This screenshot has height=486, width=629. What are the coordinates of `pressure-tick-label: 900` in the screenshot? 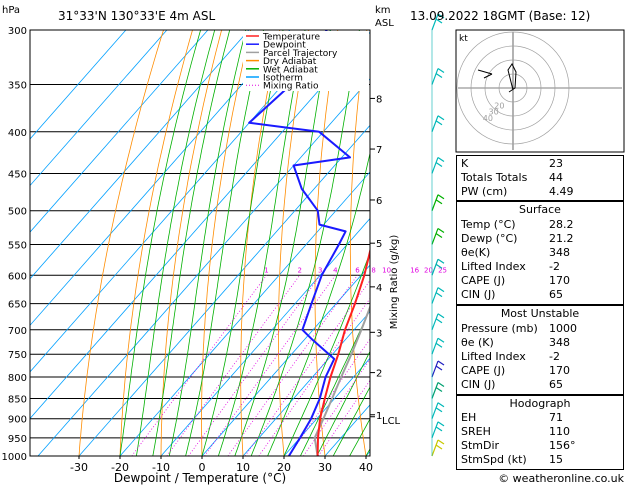 It's located at (17, 420).